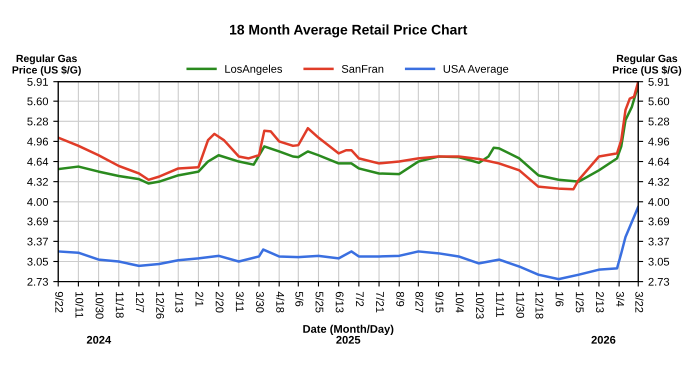 This screenshot has width=693, height=373. I want to click on y-tick-label: 3.69, so click(37, 222).